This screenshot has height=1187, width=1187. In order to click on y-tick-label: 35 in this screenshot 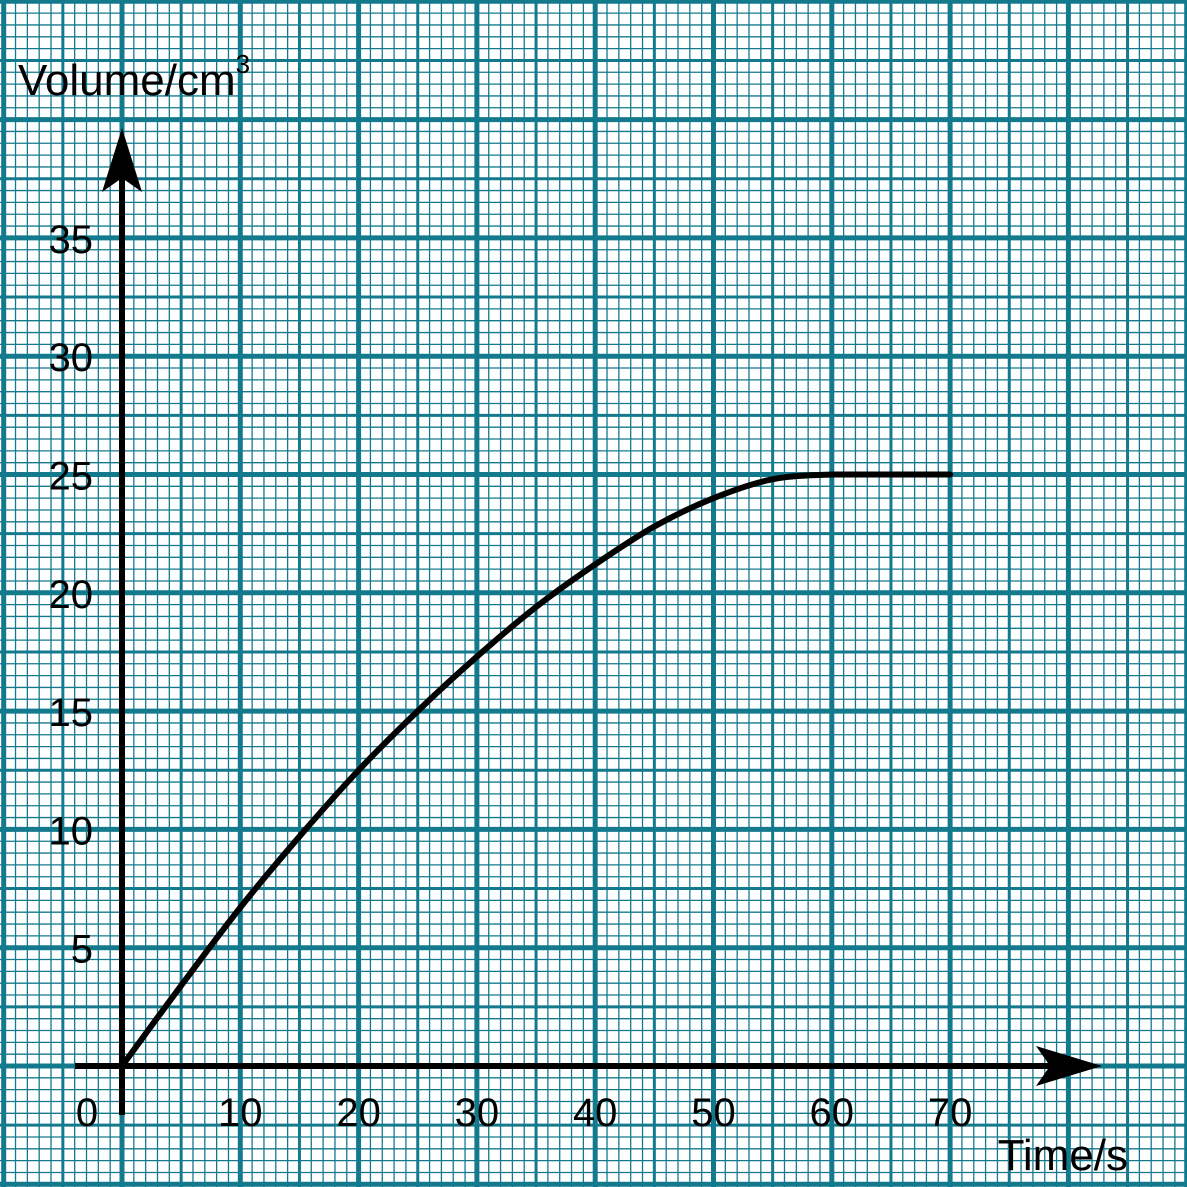, I will do `click(71, 240)`.